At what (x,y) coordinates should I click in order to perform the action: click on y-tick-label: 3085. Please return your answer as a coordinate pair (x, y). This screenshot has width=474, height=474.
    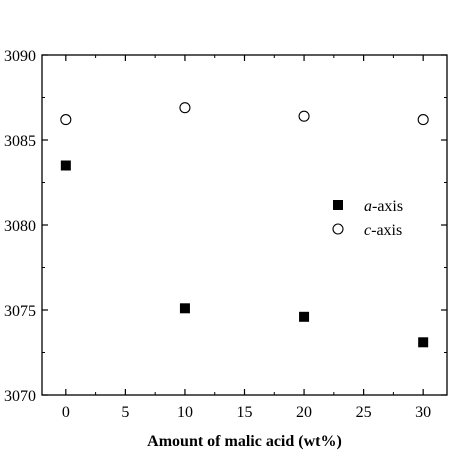
    Looking at the image, I should click on (20, 141).